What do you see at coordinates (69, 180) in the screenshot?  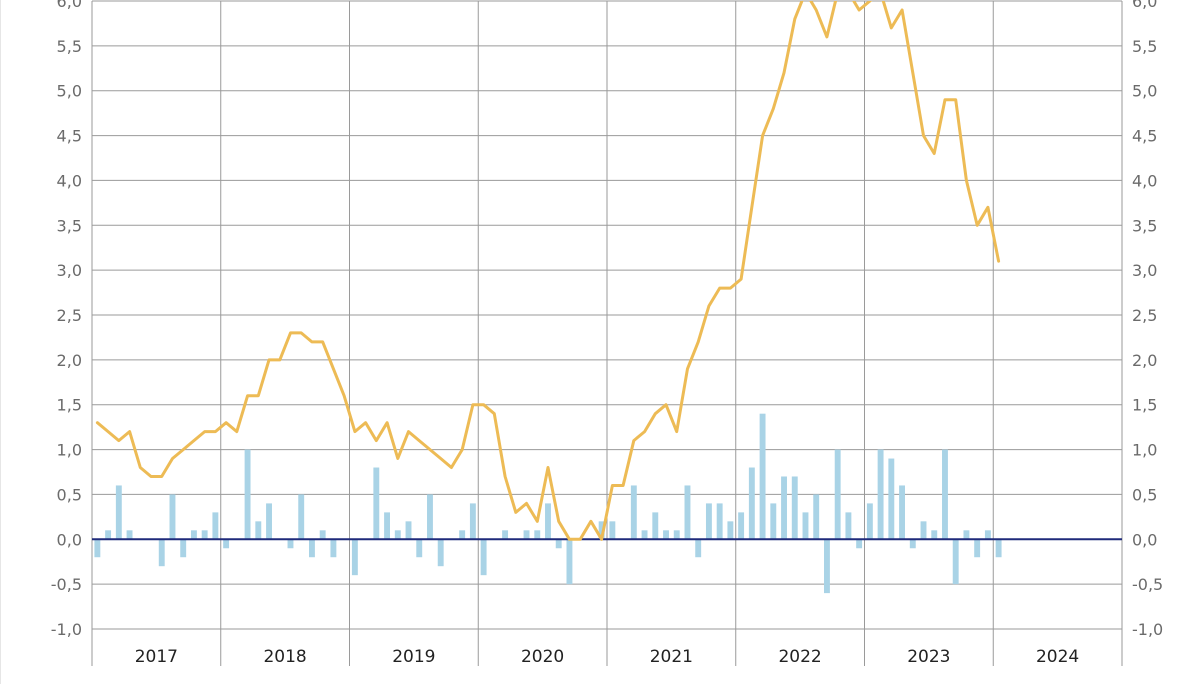 I see `y-tick-label-left: 4,0` at bounding box center [69, 180].